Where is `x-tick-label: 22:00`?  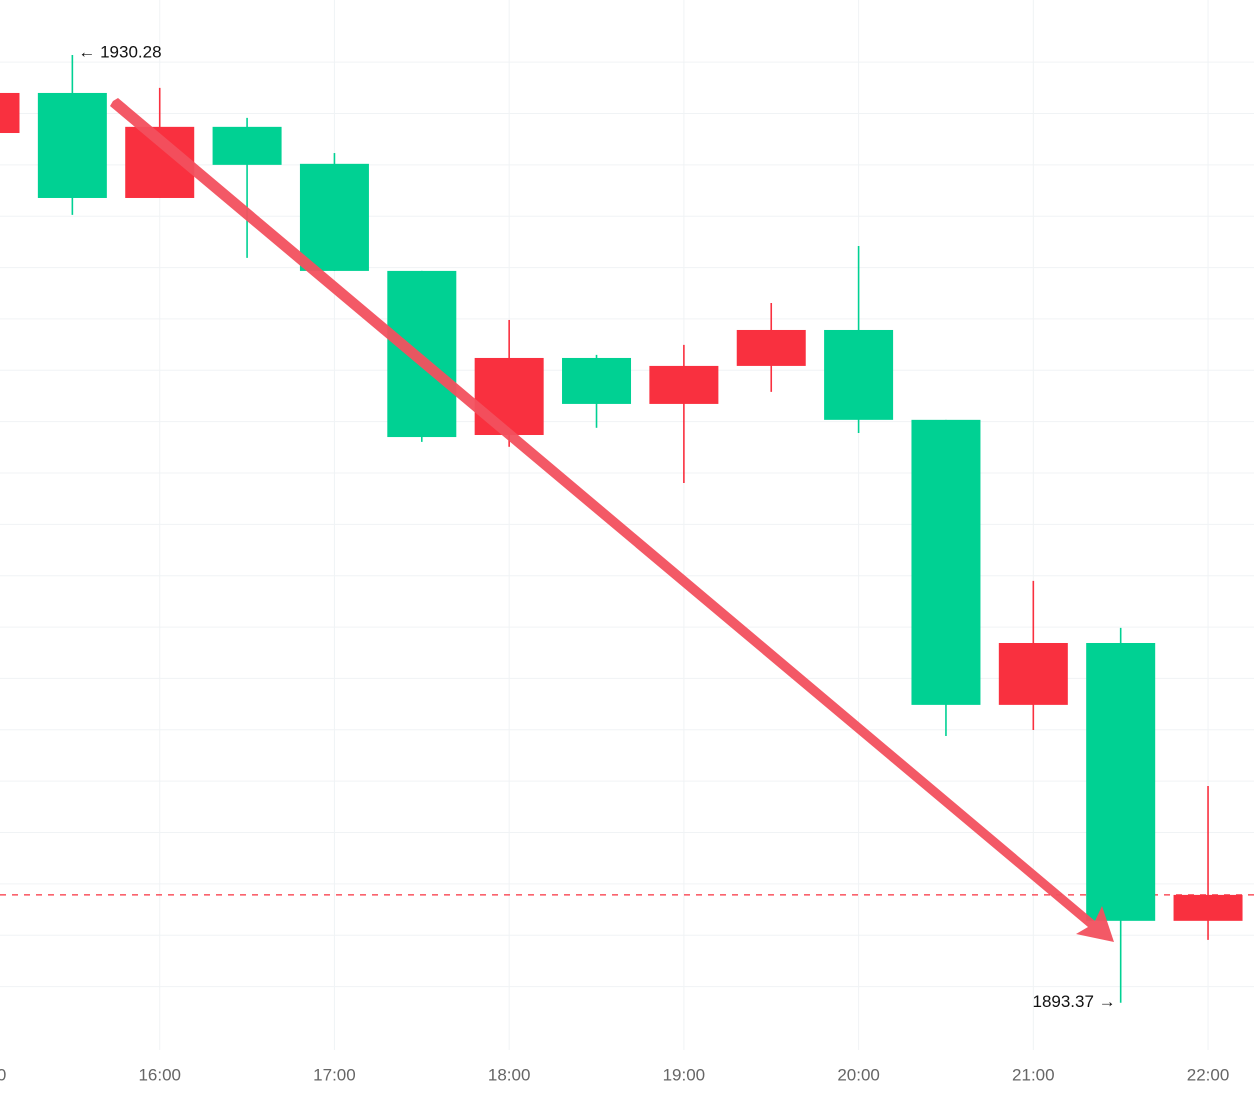
x-tick-label: 22:00 is located at coordinates (1208, 1074).